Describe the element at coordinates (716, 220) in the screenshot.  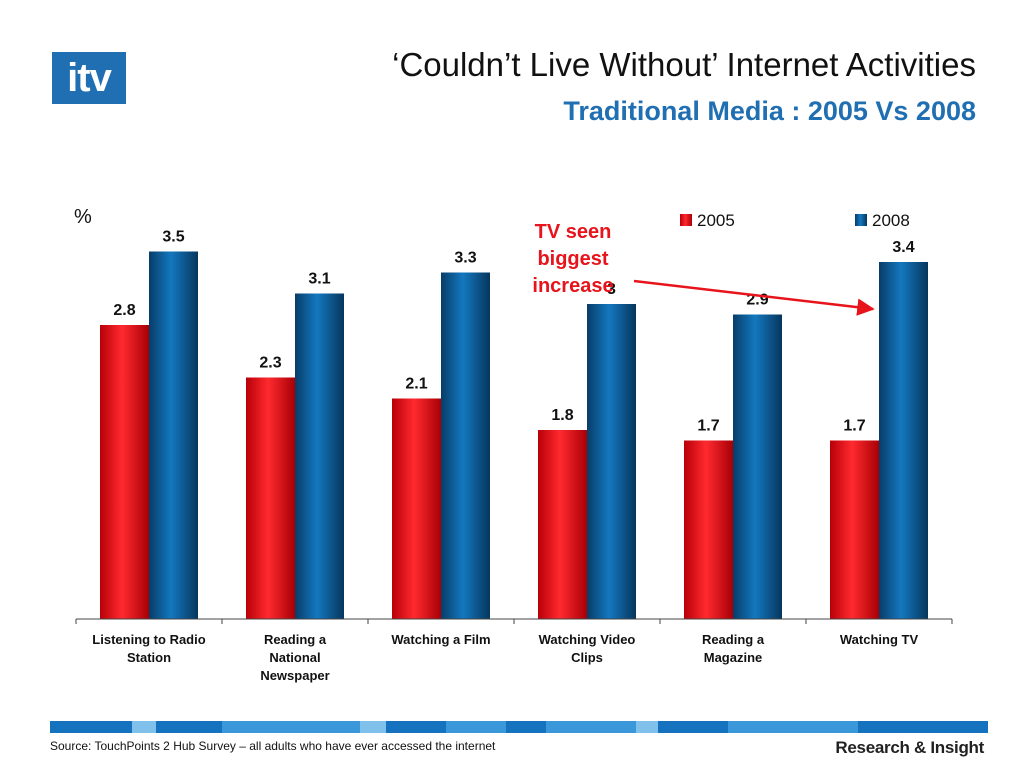
I see `legend-label-2005: 2005` at that location.